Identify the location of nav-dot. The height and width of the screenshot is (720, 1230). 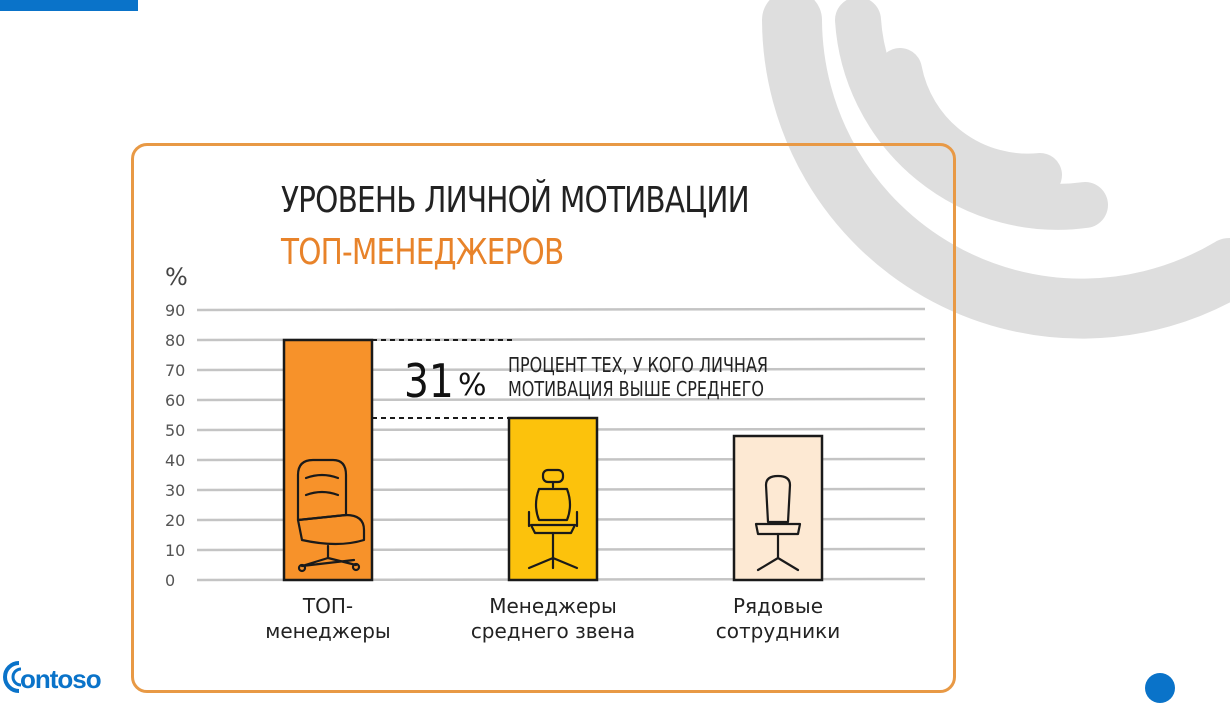
(1160, 688).